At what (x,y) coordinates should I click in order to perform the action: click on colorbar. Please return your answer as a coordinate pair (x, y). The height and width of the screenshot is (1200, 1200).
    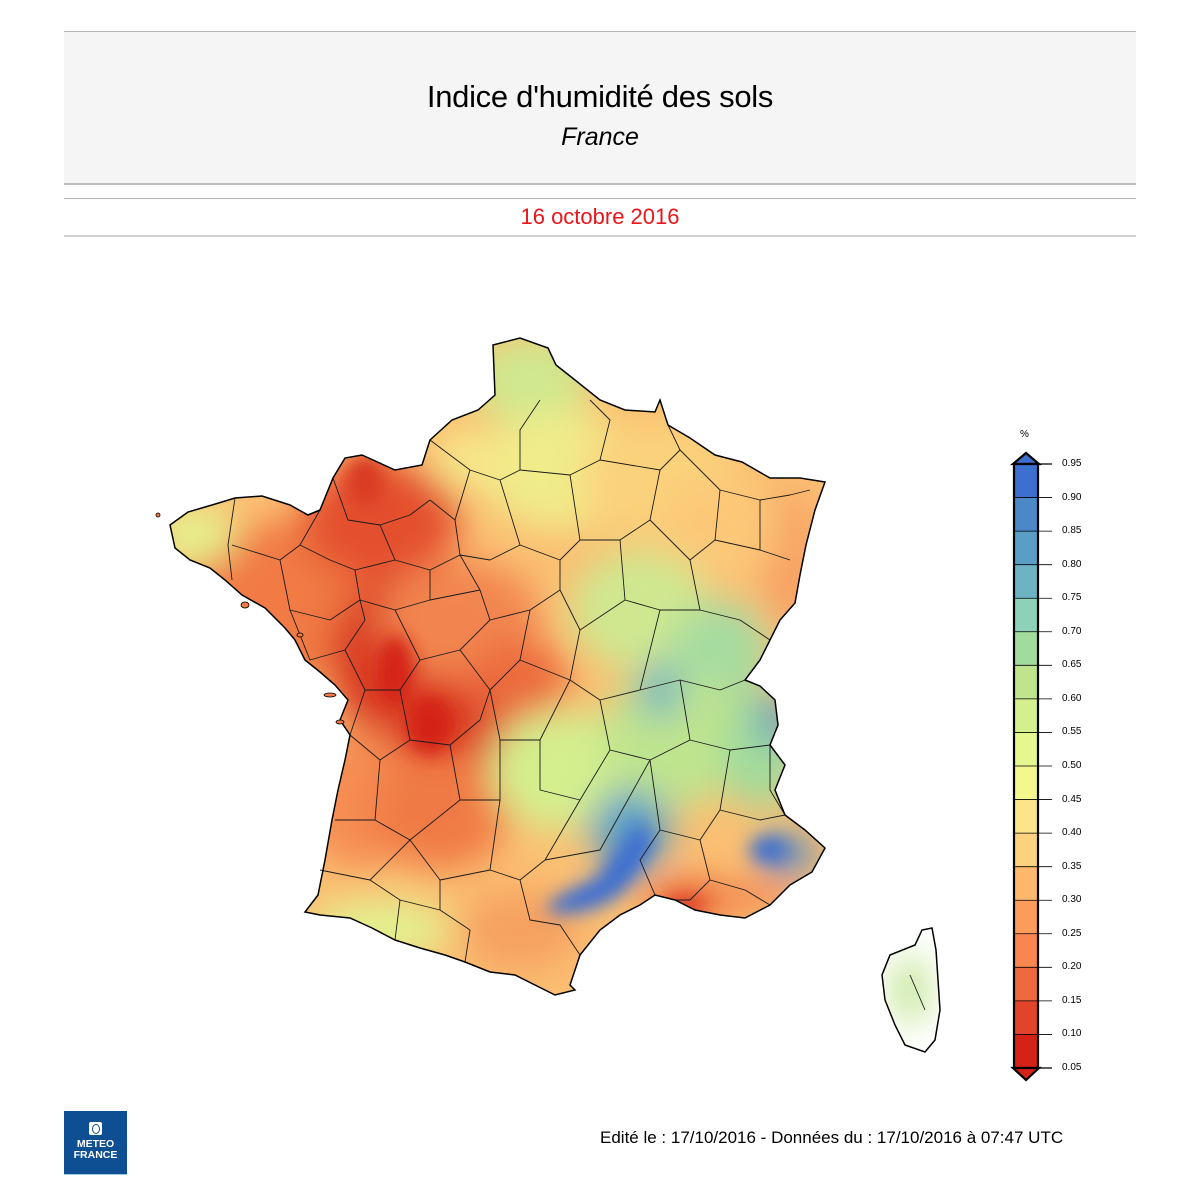
    Looking at the image, I should click on (1030, 766).